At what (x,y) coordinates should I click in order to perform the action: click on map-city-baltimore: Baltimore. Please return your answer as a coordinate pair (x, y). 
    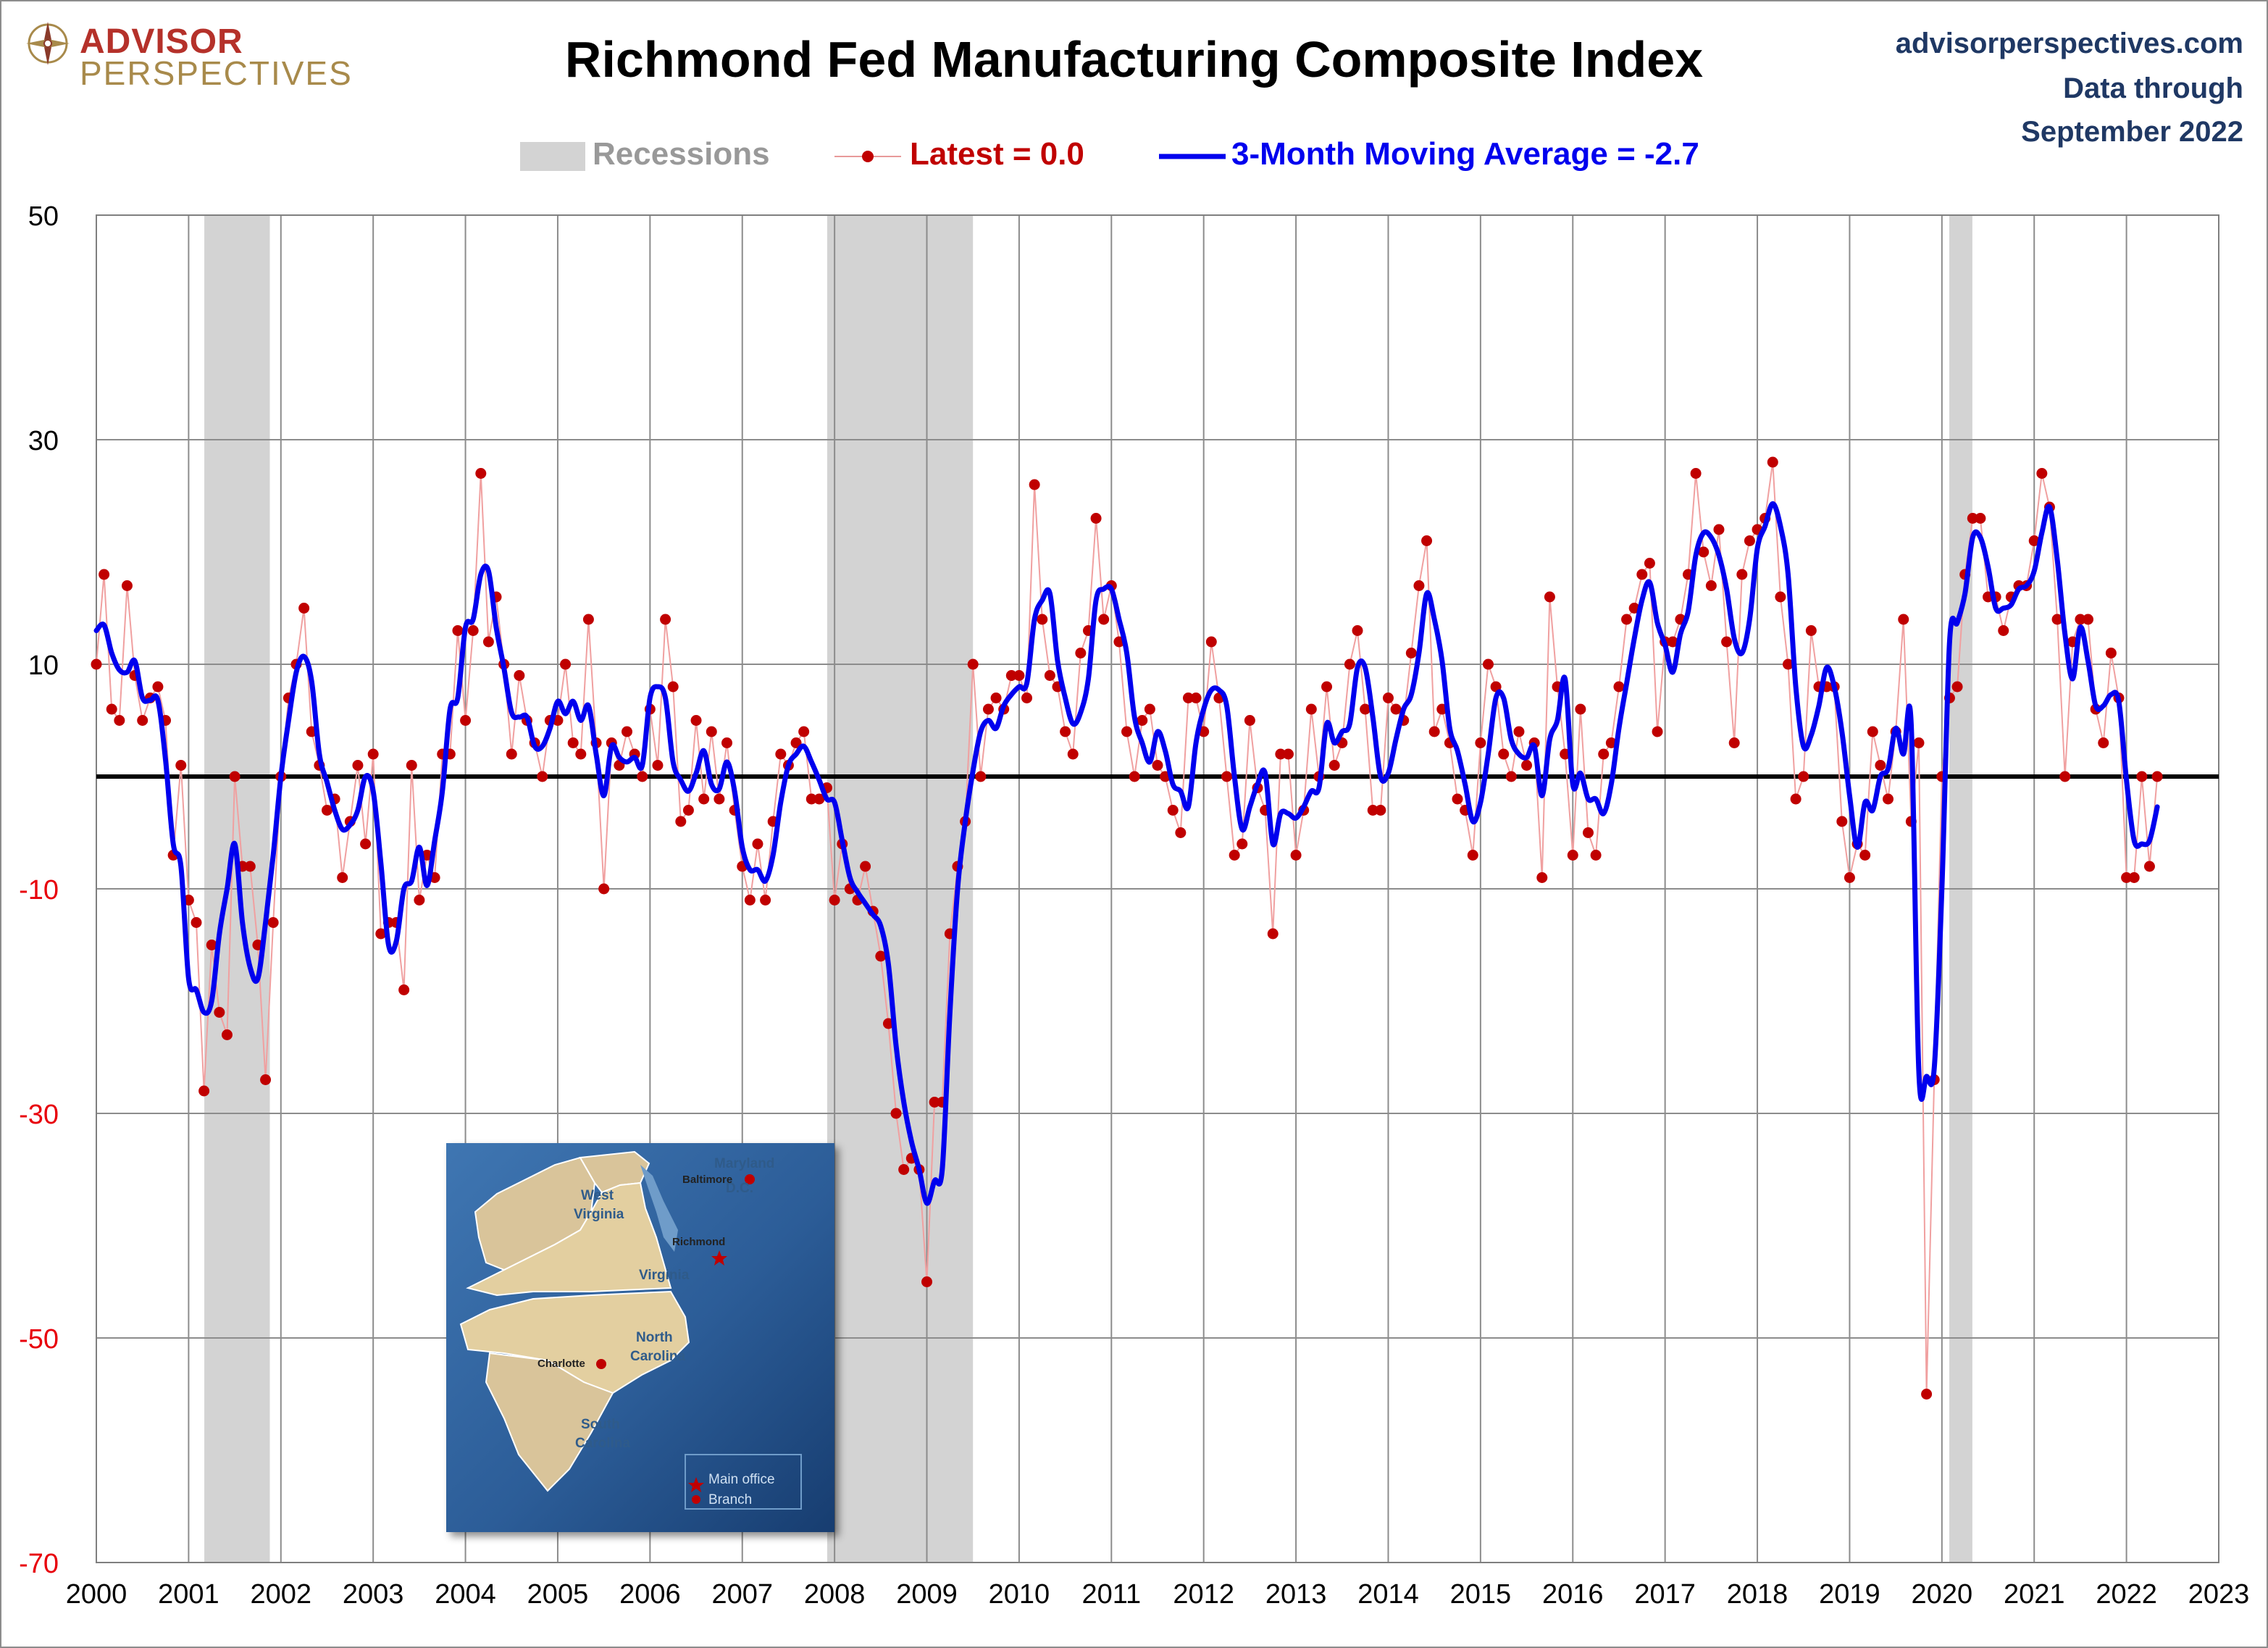
    Looking at the image, I should click on (708, 1180).